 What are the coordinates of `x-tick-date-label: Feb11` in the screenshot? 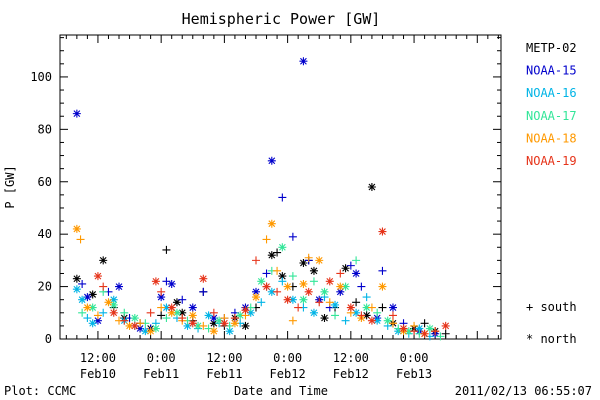 It's located at (224, 374).